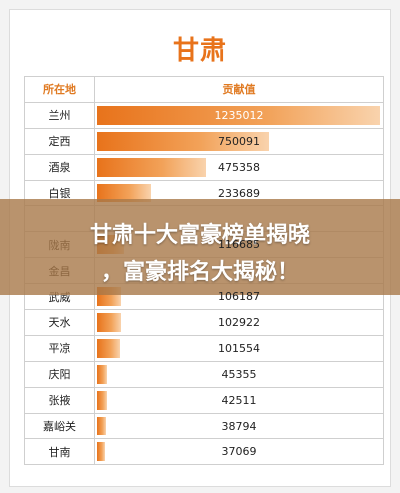 Image resolution: width=400 pixels, height=493 pixels. Describe the element at coordinates (239, 297) in the screenshot. I see `contribution-value: 106187` at that location.